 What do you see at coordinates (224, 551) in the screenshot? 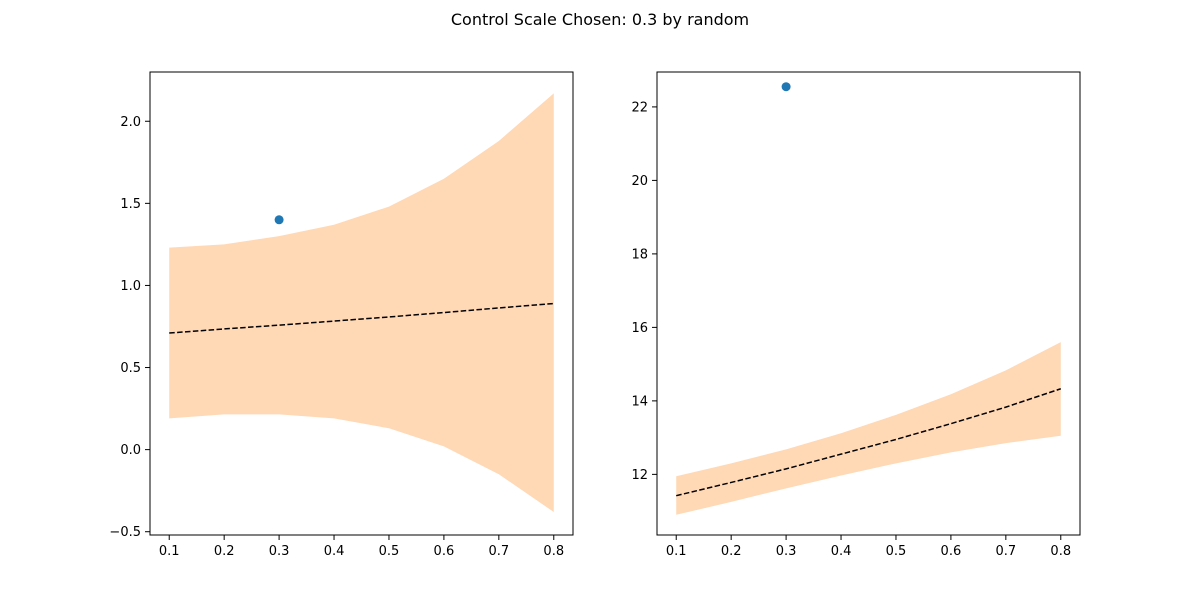
I see `left-x-tick-label: 0.2` at bounding box center [224, 551].